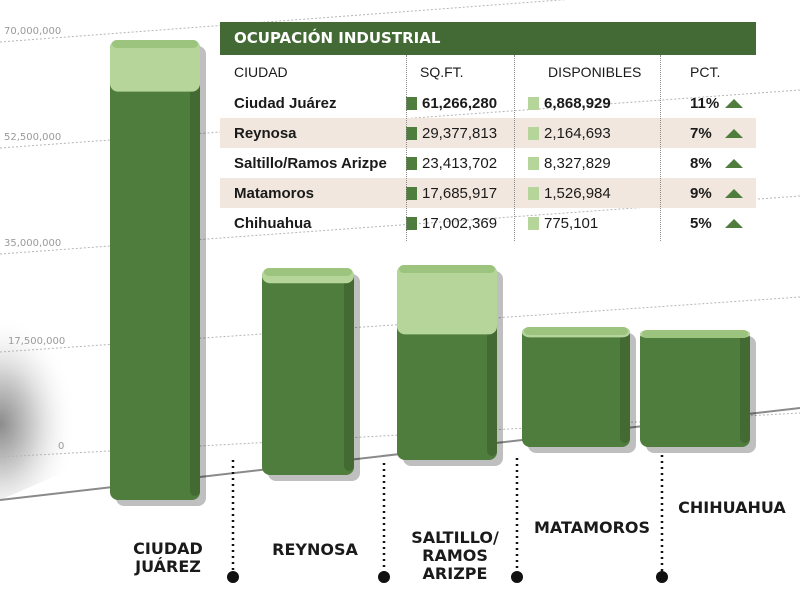 The width and height of the screenshot is (800, 600). Describe the element at coordinates (592, 527) in the screenshot. I see `category-label: MATAMOROS` at that location.